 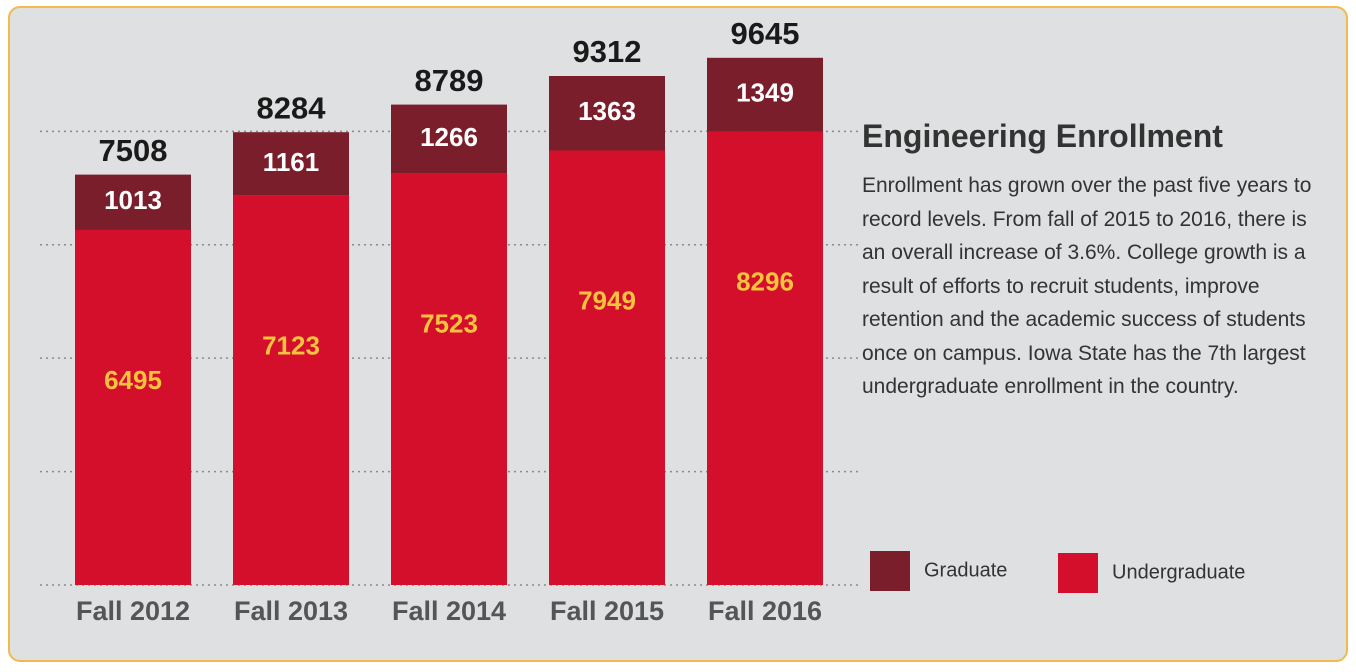 I want to click on x-tick-label: Fall 2016, so click(x=765, y=611).